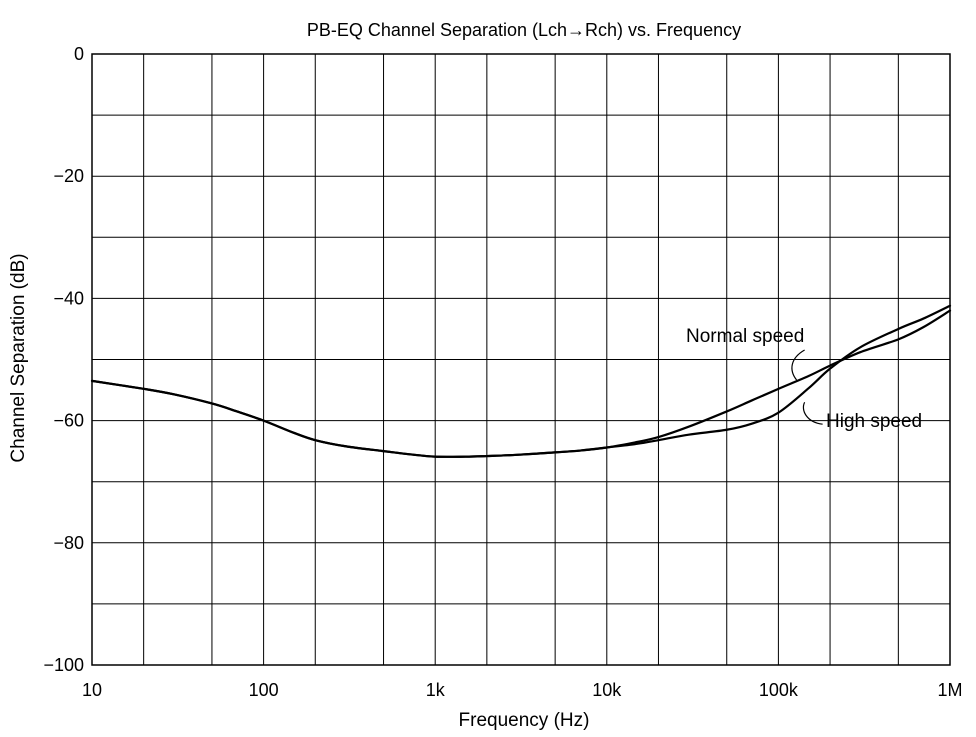  I want to click on x-tick-label: 1M, so click(949, 690).